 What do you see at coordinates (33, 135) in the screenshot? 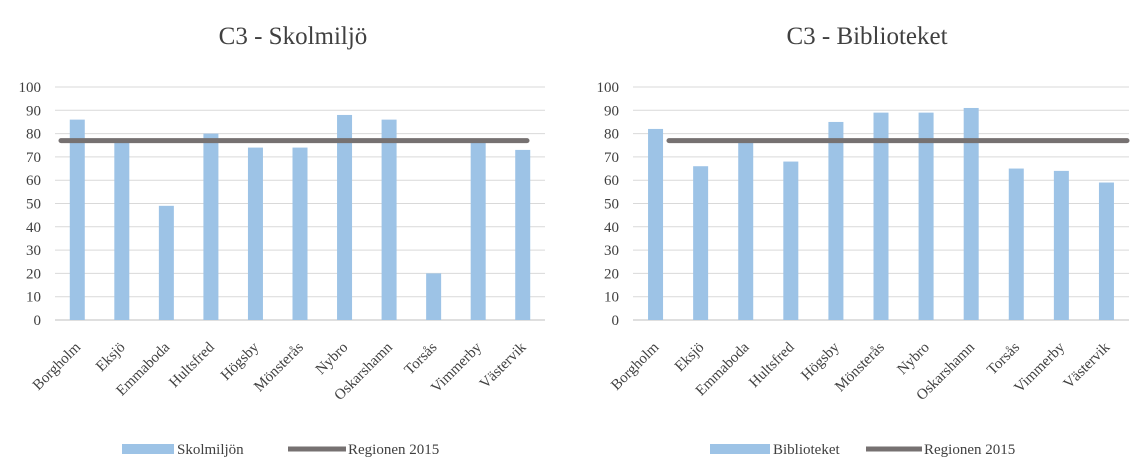
I see `skolmiljo-y-tick-label: 80` at bounding box center [33, 135].